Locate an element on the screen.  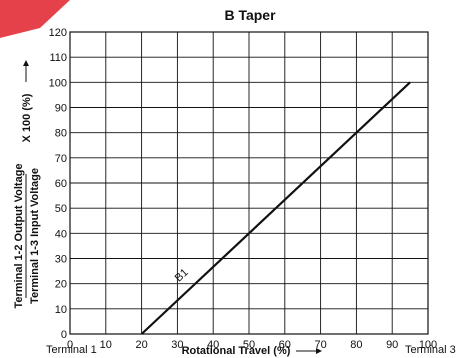
x-tick-label-5: 50 is located at coordinates (249, 345).